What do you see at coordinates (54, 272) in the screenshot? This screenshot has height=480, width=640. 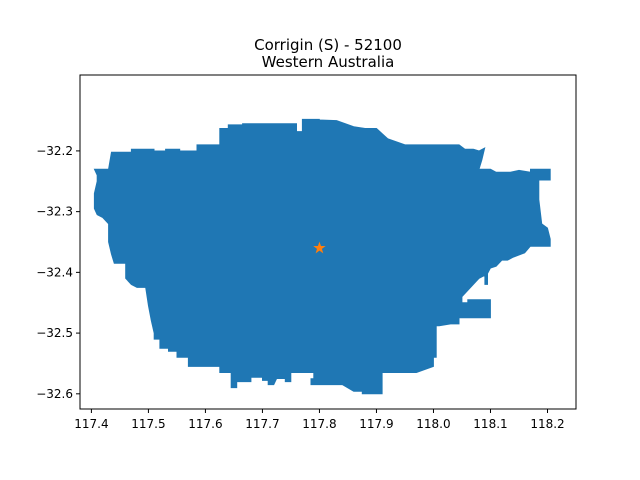 I see `y-tick-label: −32.4` at bounding box center [54, 272].